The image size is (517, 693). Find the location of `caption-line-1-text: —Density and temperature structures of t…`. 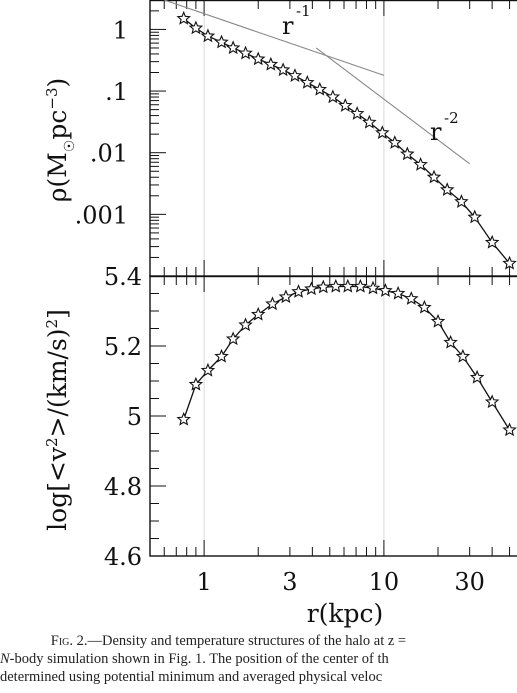

caption-line-1-text: —Density and temperature structures of t… is located at coordinates (247, 641).